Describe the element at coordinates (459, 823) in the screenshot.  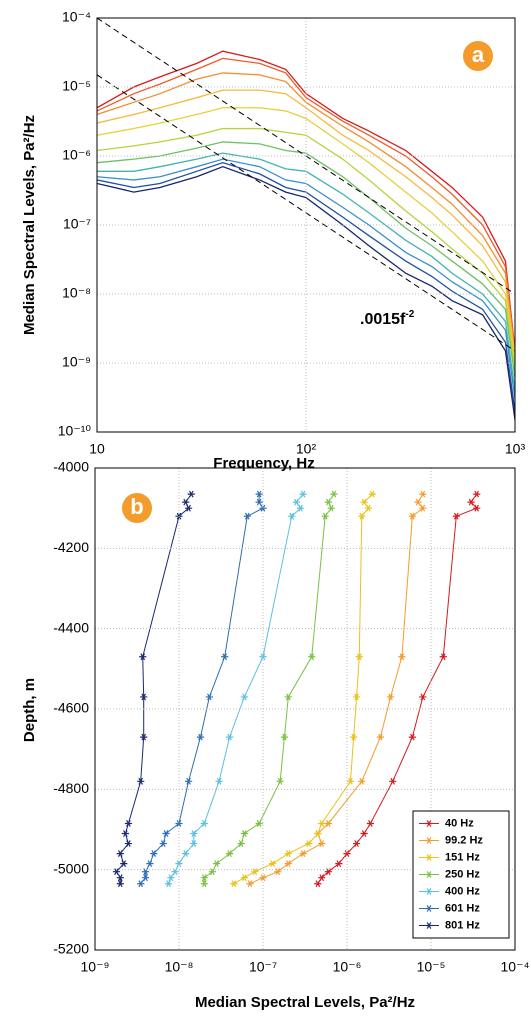
I see `legend-label: 40 Hz` at that location.